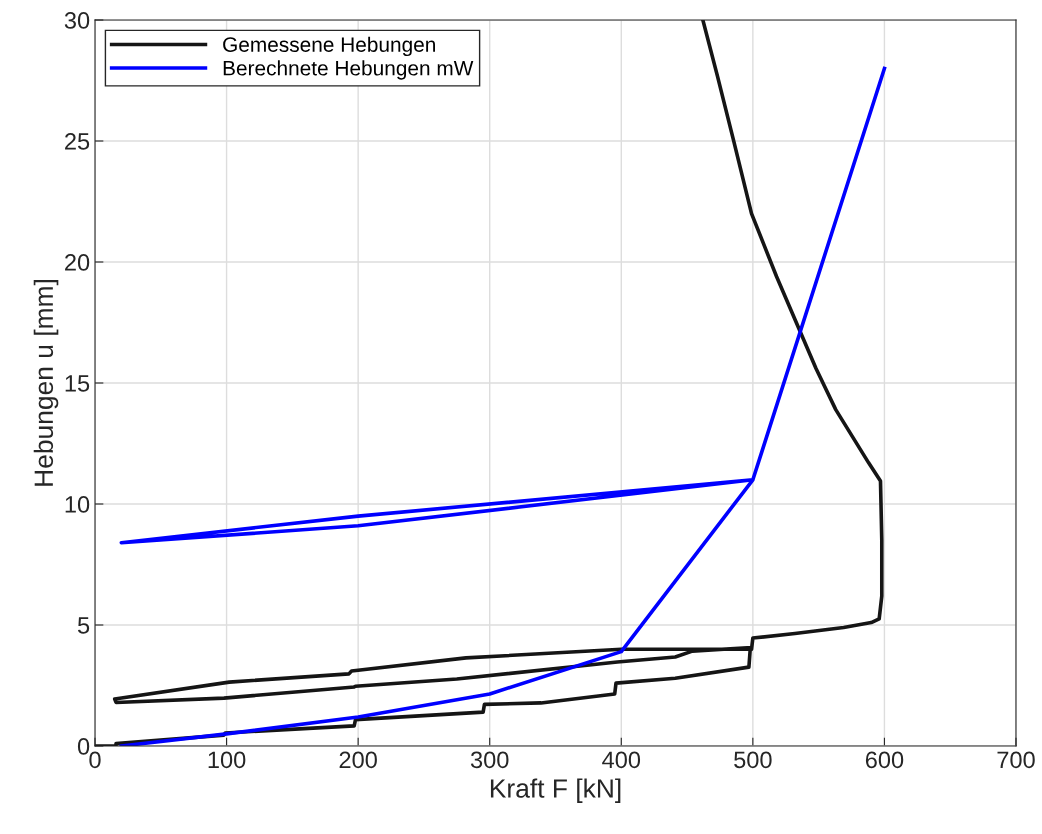  Describe the element at coordinates (77, 141) in the screenshot. I see `y-tick-label: 25` at that location.